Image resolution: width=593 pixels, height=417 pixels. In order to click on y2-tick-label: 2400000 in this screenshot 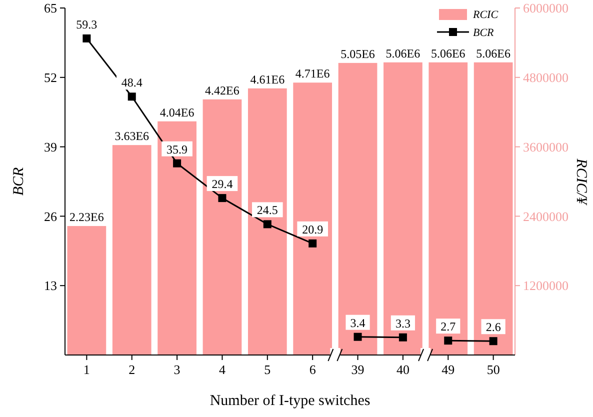, I will do `click(545, 216)`.